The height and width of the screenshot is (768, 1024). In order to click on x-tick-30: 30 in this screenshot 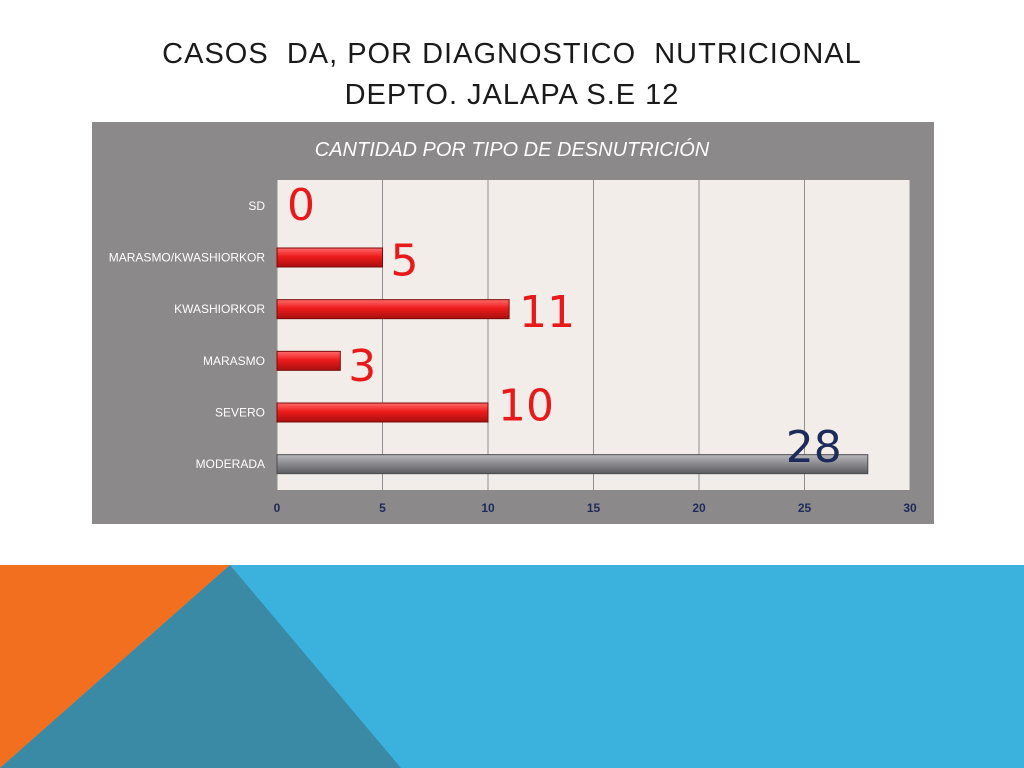, I will do `click(910, 508)`.